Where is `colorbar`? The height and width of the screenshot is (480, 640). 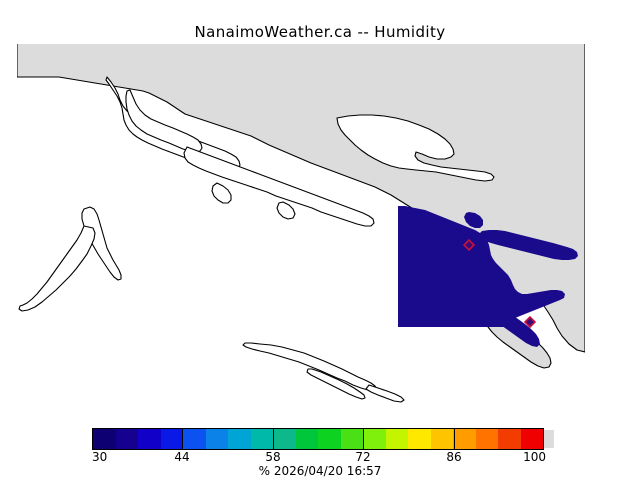 colorbar is located at coordinates (323, 439).